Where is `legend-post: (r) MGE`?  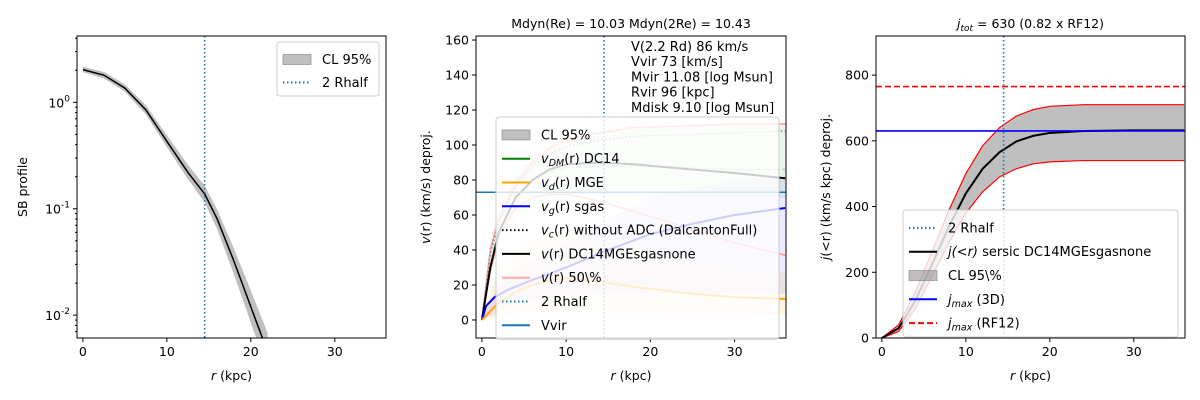 legend-post: (r) MGE is located at coordinates (579, 183).